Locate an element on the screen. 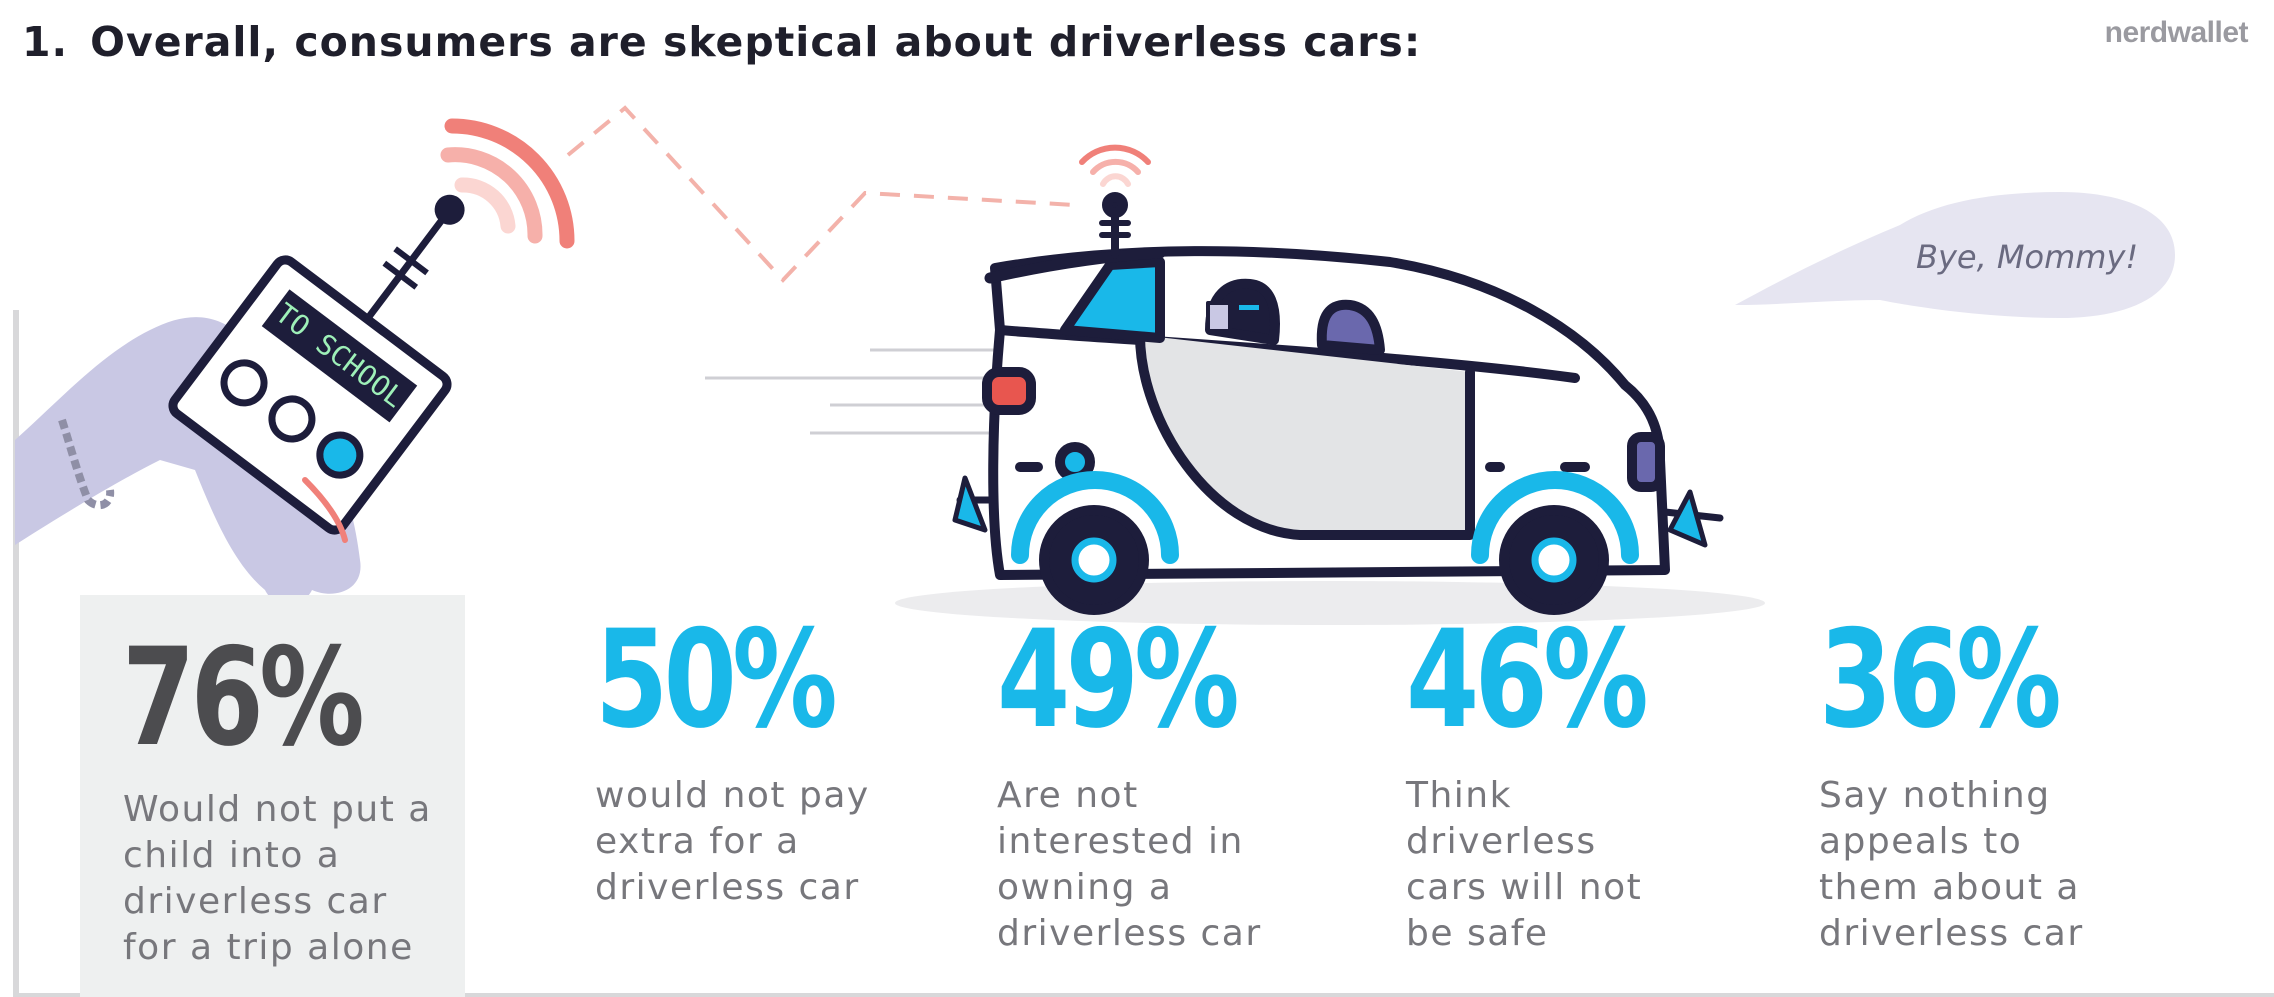  stat-description: would not pay extra for a driverless car is located at coordinates (732, 841).